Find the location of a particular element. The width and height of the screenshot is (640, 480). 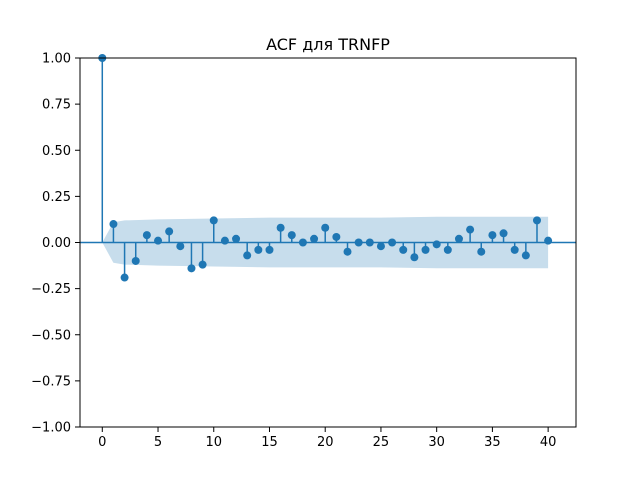

y-tick-label-7: −0.75 is located at coordinates (51, 381).